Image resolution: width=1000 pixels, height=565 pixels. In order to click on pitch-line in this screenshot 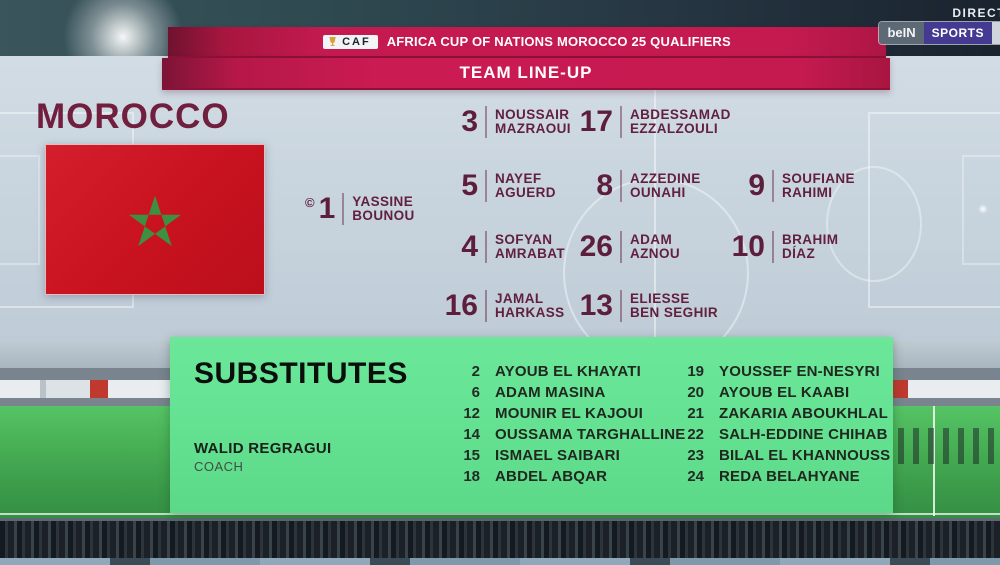, I will do `click(934, 461)`.